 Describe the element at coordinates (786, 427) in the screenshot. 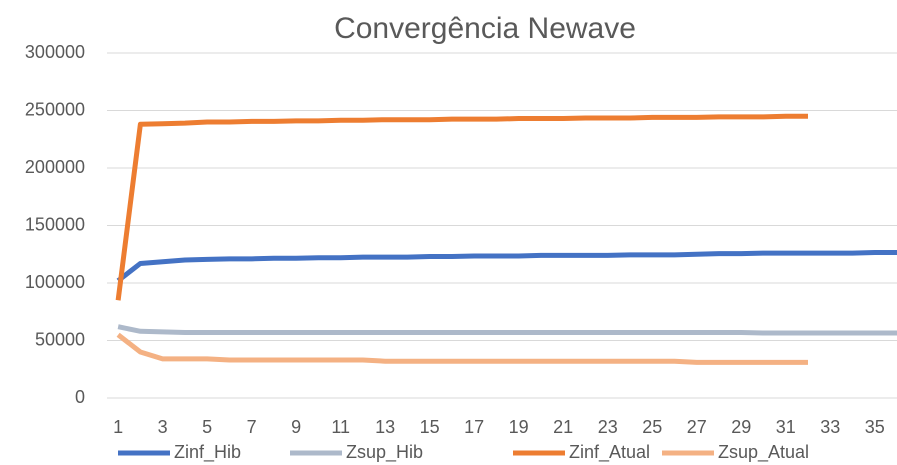

I see `x-tick-label: 31` at that location.